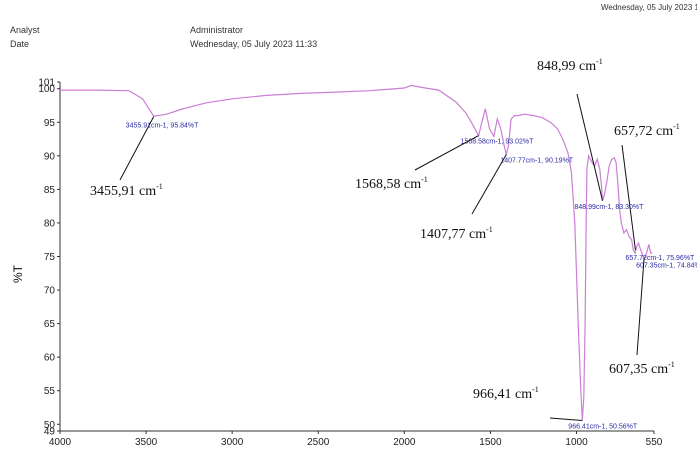  Describe the element at coordinates (603, 427) in the screenshot. I see `peak-label: 966.41cm-1, 50.56%T` at that location.